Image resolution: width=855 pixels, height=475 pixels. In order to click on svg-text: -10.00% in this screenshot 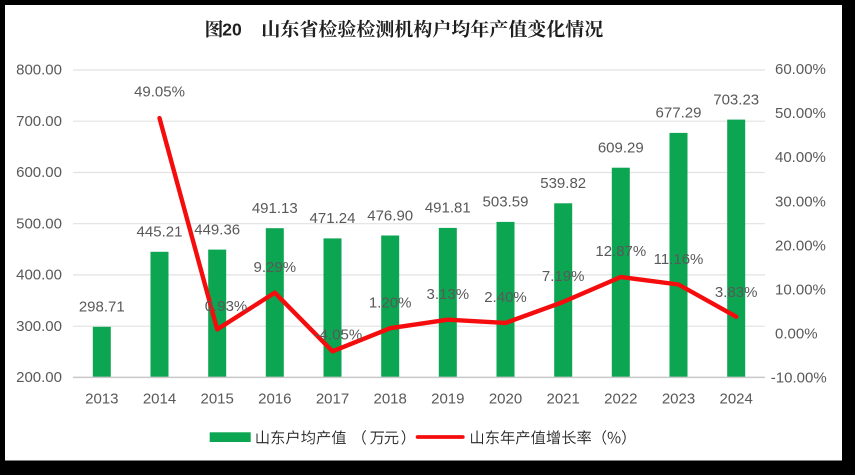, I will do `click(799, 378)`.